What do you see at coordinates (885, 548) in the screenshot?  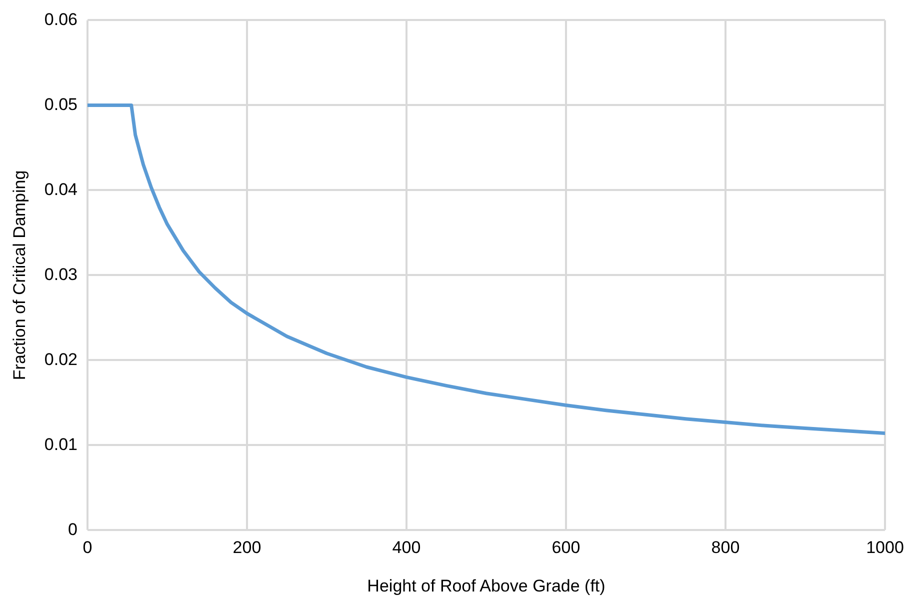 I see `x-tick-label: 1000` at bounding box center [885, 548].